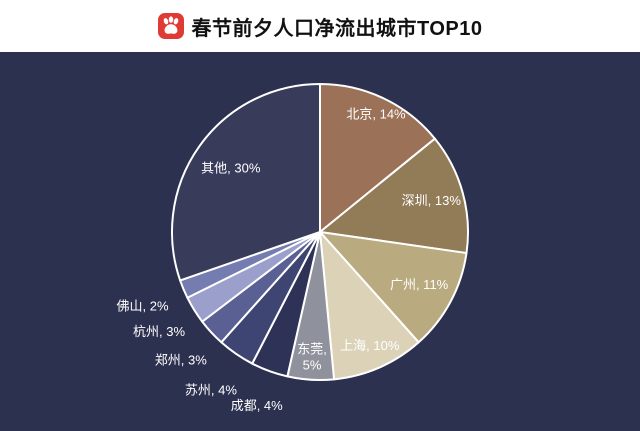 The image size is (640, 431). Describe the element at coordinates (257, 405) in the screenshot. I see `slice-label-成都: 成都, 4%` at that location.